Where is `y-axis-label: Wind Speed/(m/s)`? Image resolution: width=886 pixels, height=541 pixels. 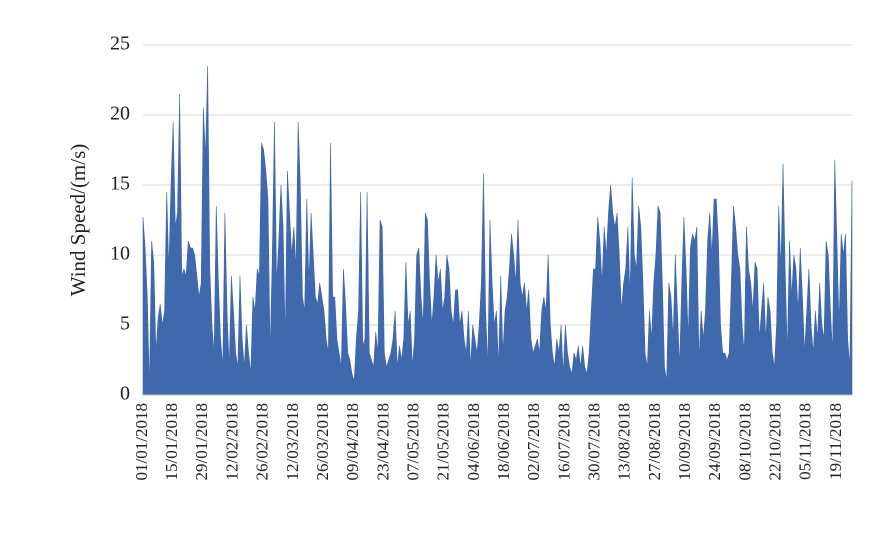 y-axis-label: Wind Speed/(m/s) is located at coordinates (78, 220).